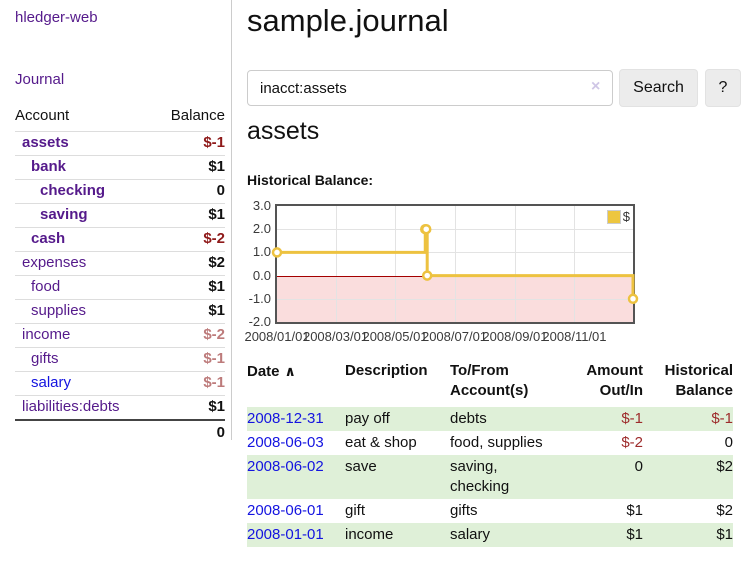  Describe the element at coordinates (120, 432) in the screenshot. I see `accounts-total-row: 0` at that location.